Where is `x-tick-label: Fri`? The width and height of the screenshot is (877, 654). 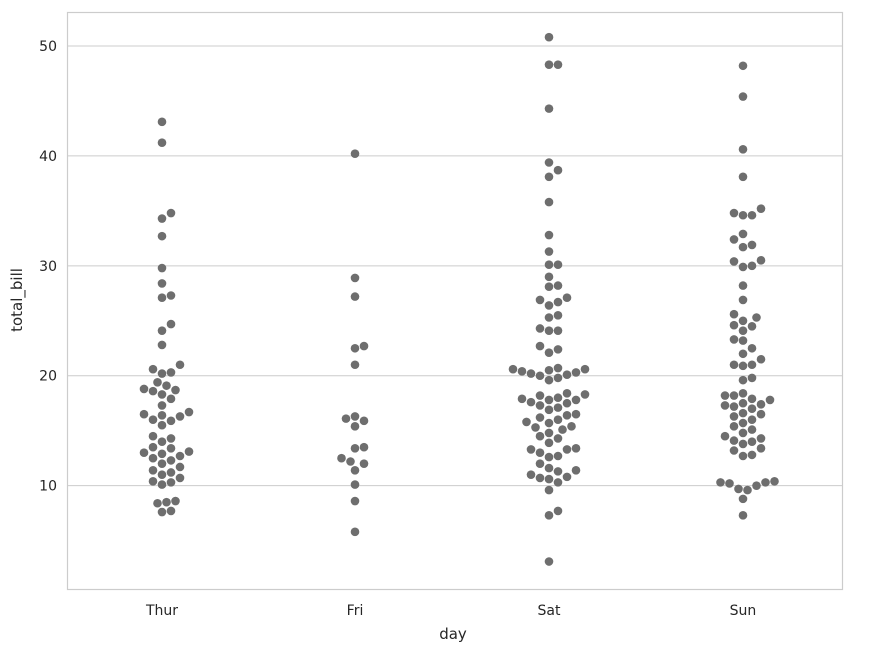 x-tick-label: Fri is located at coordinates (355, 611).